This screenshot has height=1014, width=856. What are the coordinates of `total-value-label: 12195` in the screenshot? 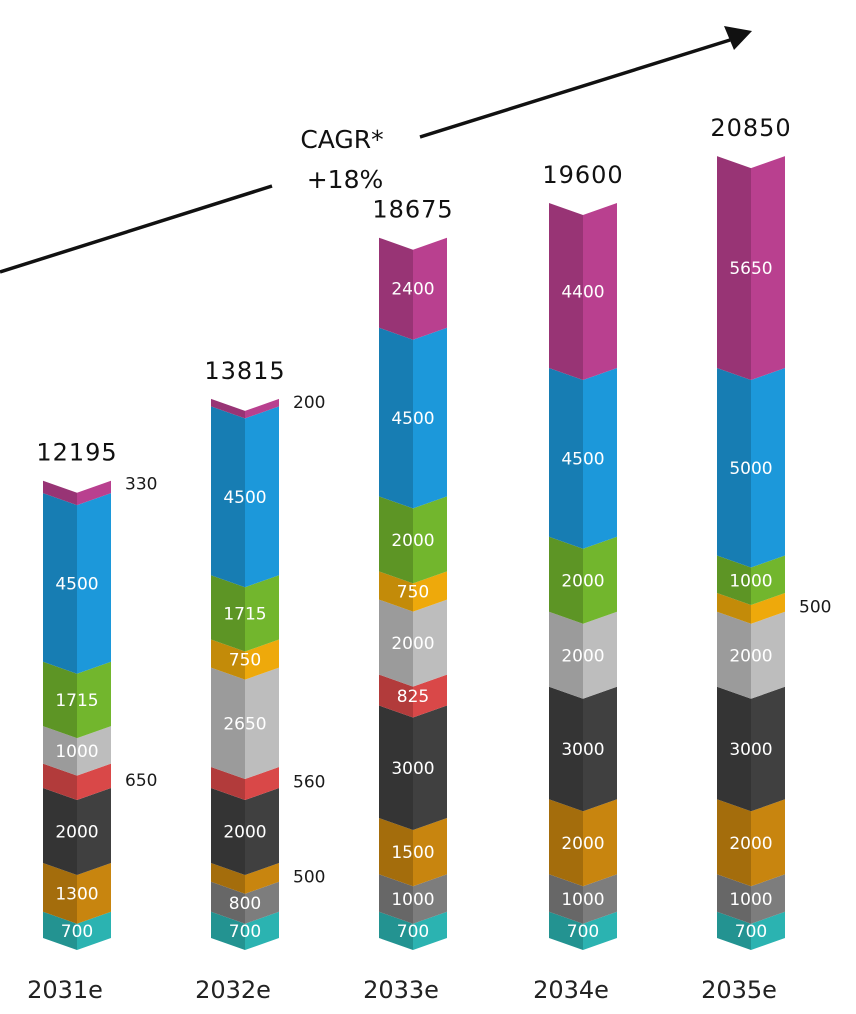 It's located at (76, 453).